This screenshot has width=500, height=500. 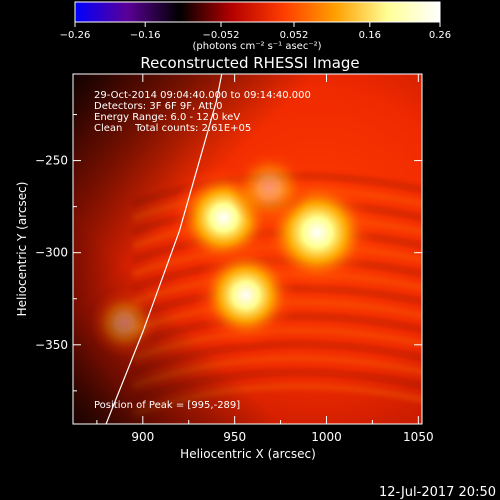 I want to click on annotation-detectors: Detectors: 3F 6F 9F, Att 0, so click(x=158, y=106).